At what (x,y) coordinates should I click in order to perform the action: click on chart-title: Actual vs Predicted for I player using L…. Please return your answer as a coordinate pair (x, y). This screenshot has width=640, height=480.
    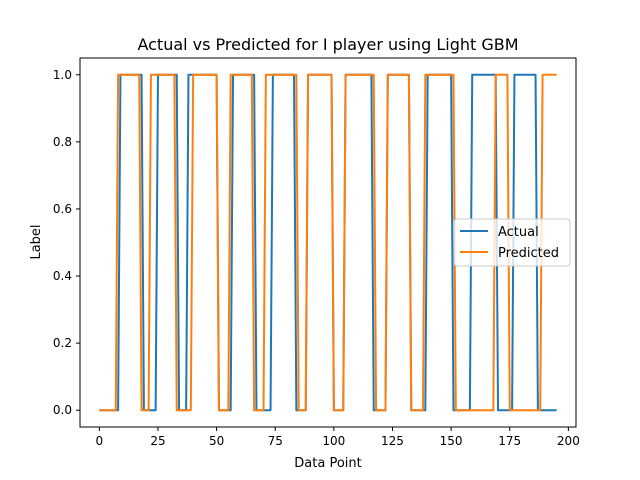
    Looking at the image, I should click on (327, 44).